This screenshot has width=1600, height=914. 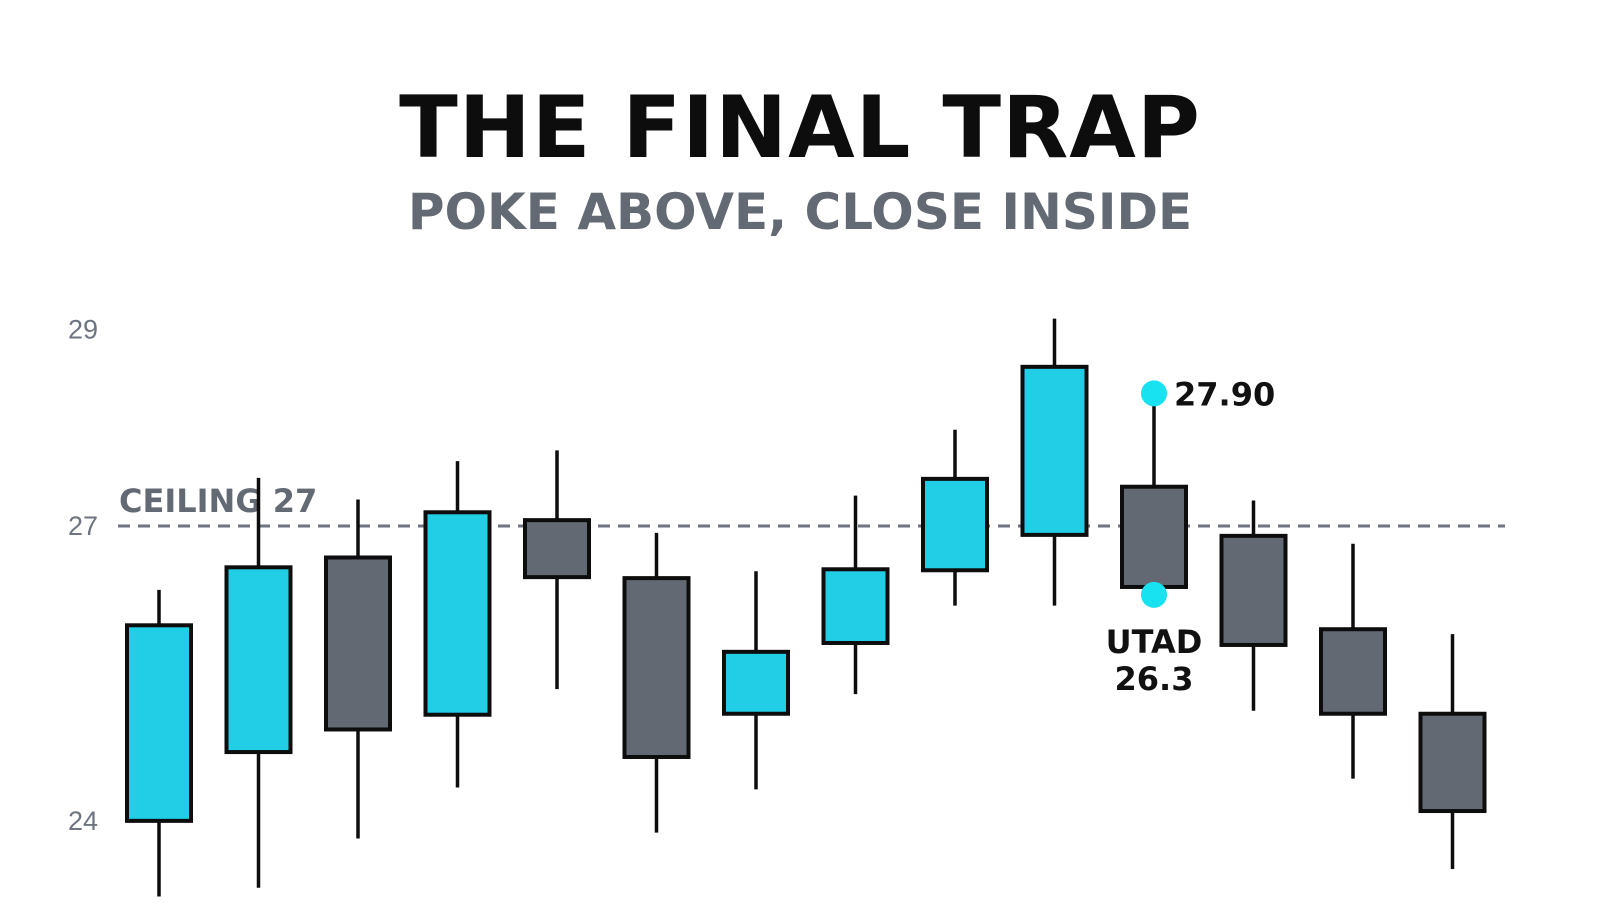 I want to click on y-axis-ticks: 24 27 29, so click(x=83, y=574).